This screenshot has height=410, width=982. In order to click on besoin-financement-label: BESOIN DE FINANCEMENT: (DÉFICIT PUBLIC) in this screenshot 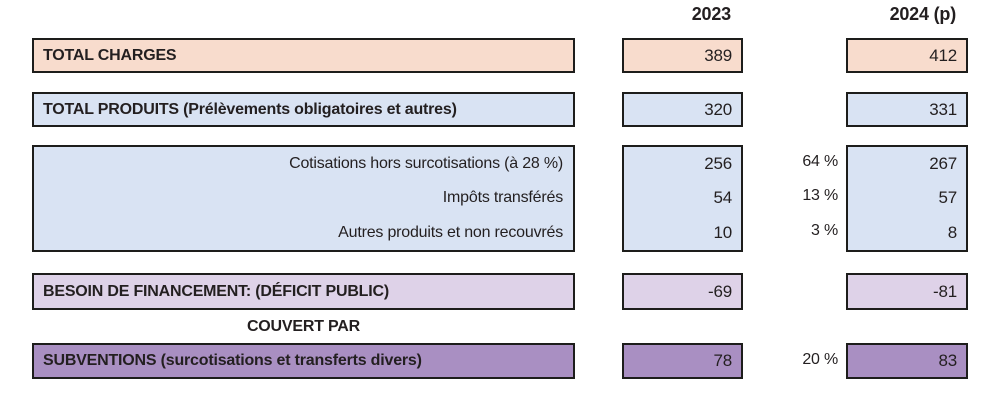, I will do `click(303, 291)`.